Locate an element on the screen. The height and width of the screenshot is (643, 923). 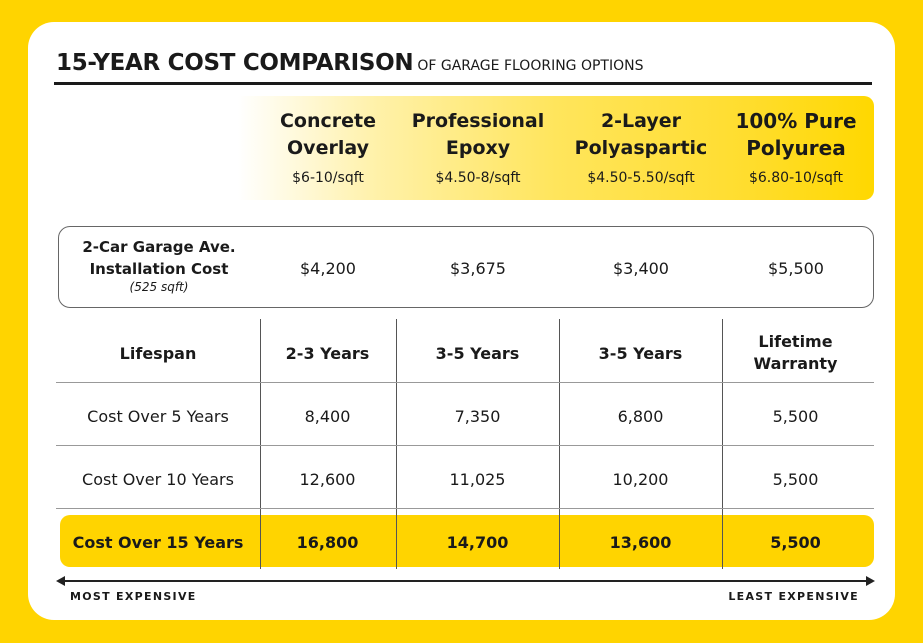
title-sub: OF GARAGE FLOORING OPTIONS is located at coordinates (530, 66).